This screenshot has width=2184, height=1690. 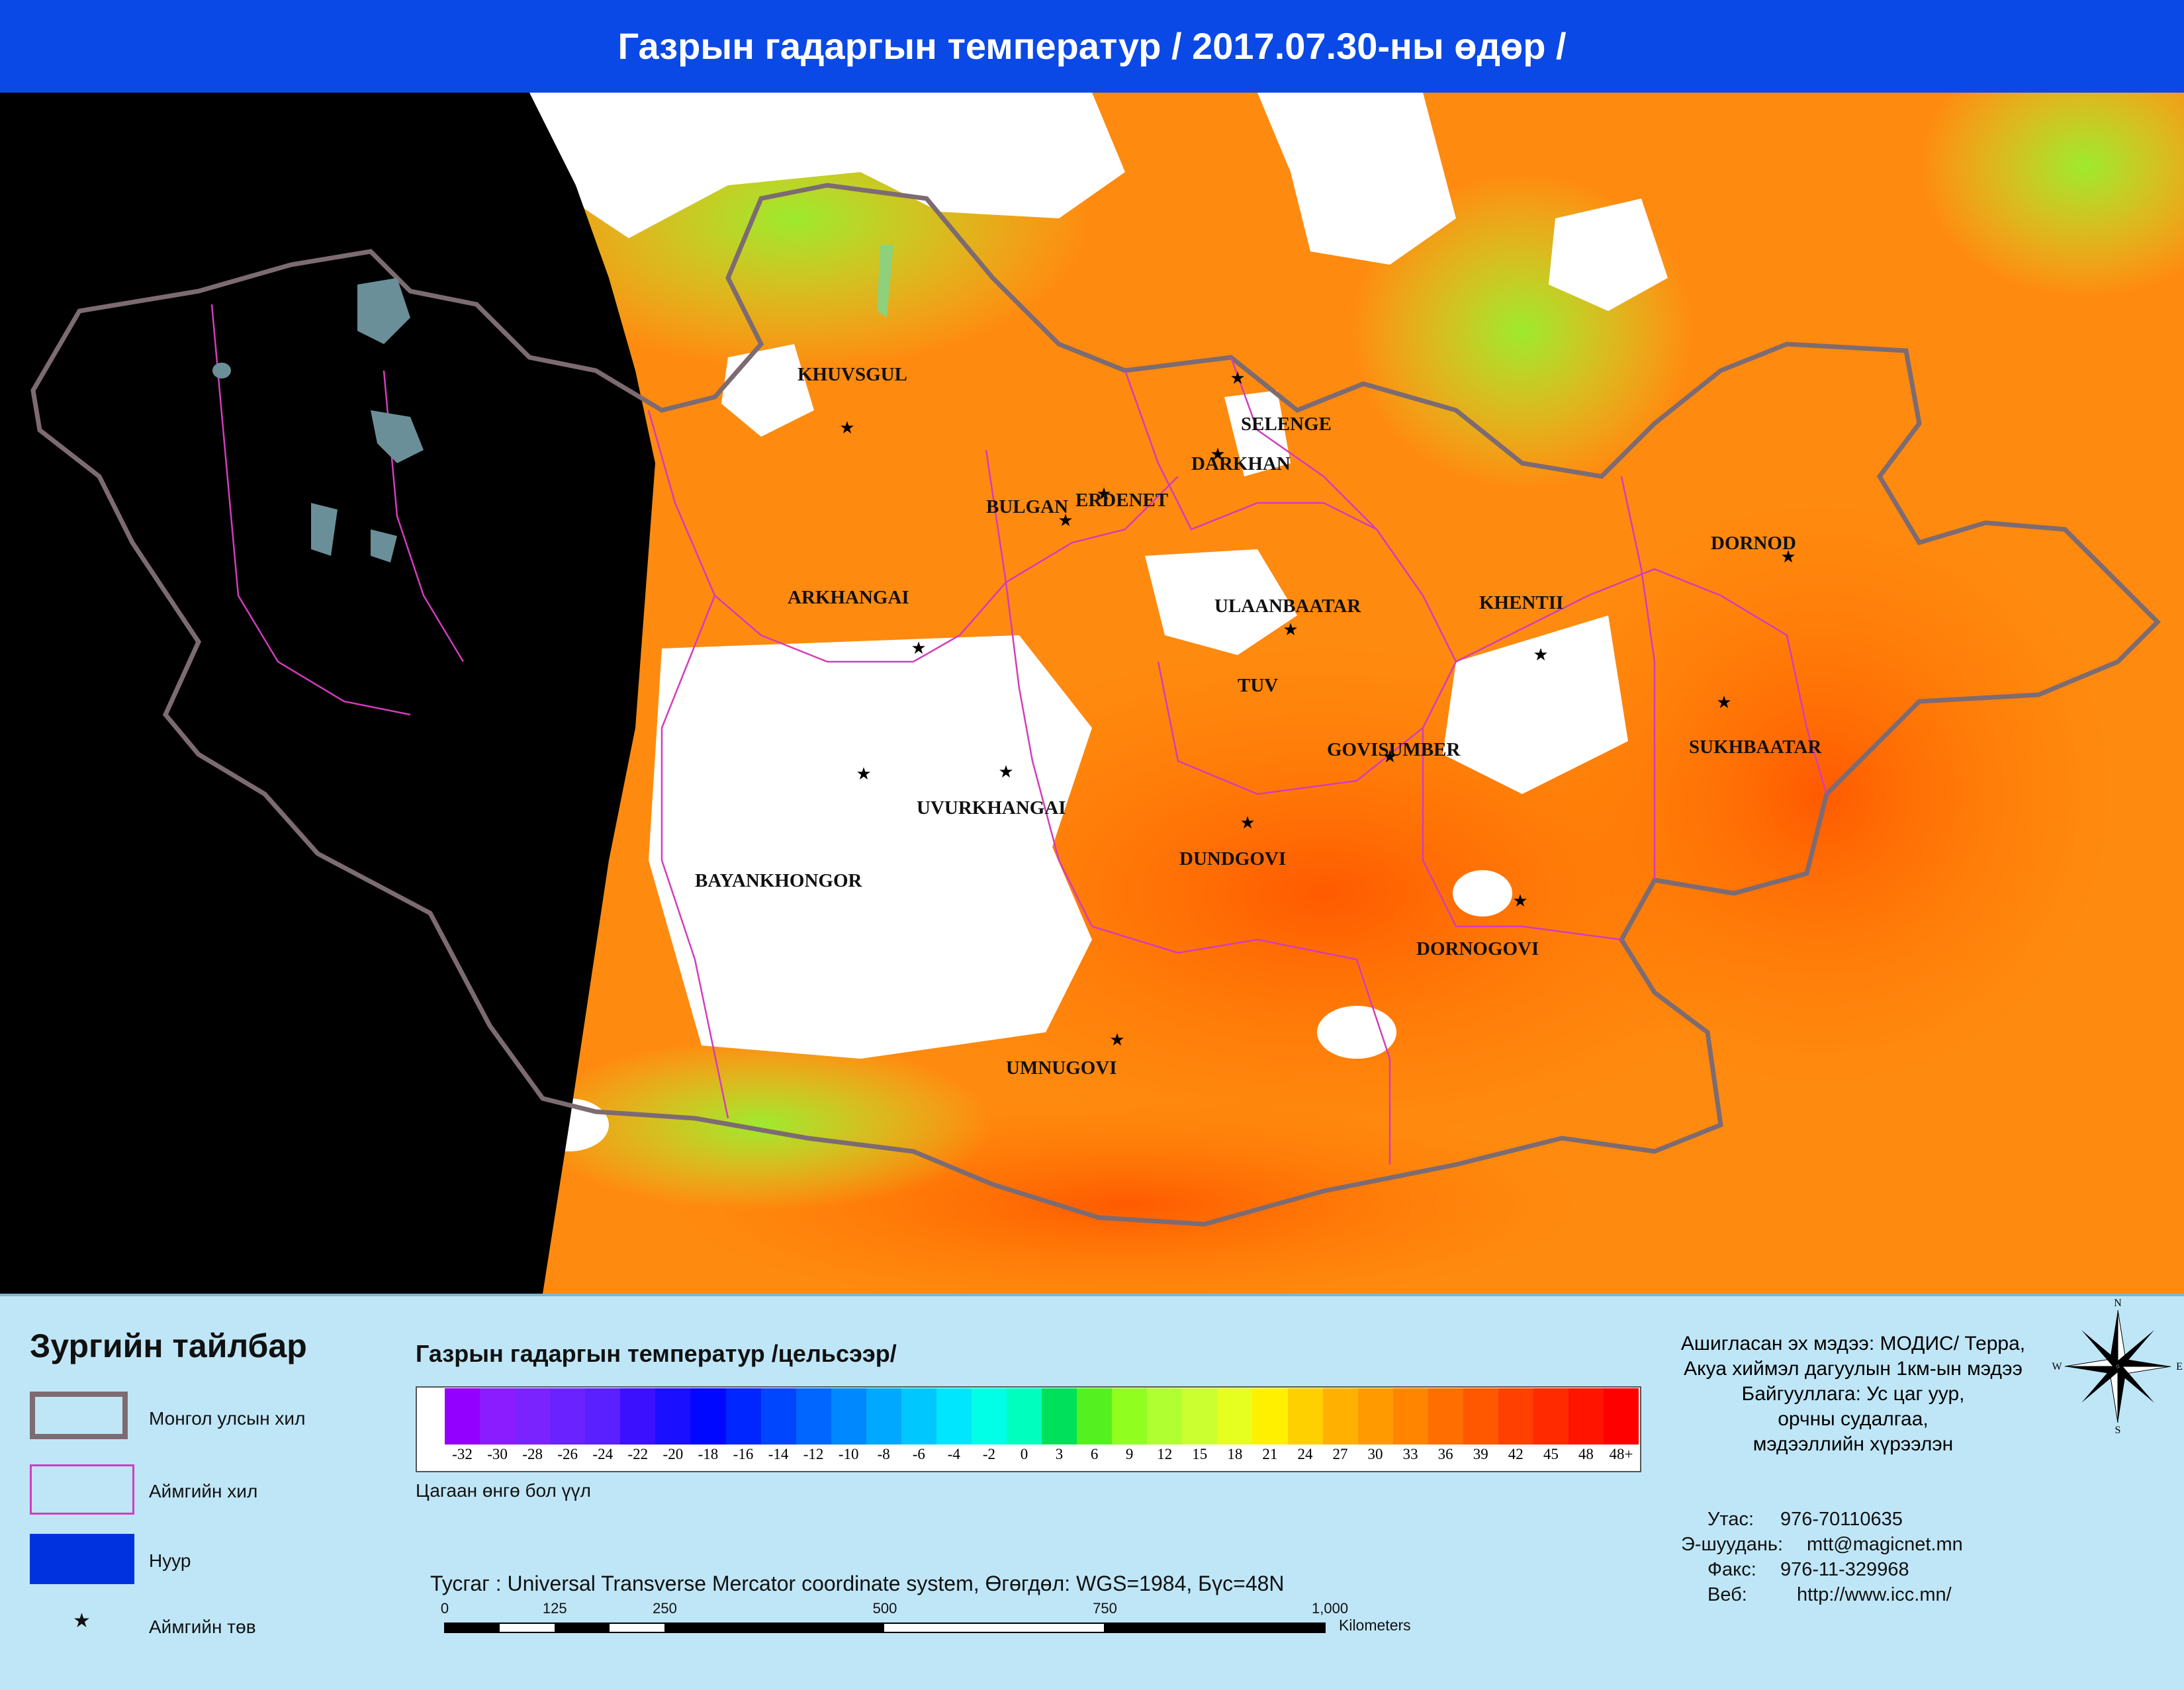 I want to click on contact-value: 976-70110635, so click(x=1841, y=1519).